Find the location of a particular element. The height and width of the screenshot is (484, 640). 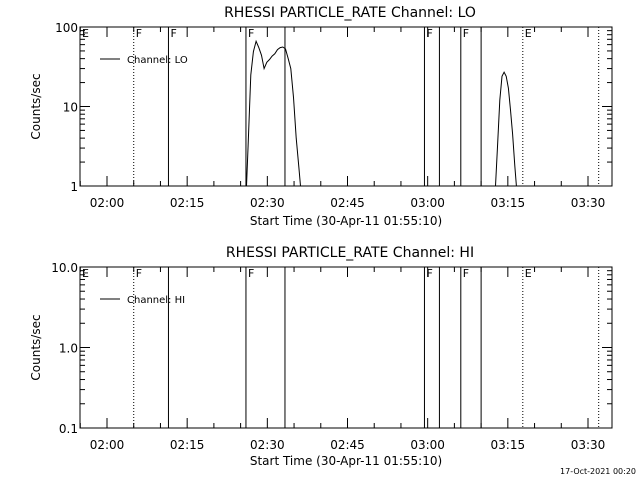

timestamp-label: 17-Oct-2021 00:20 is located at coordinates (598, 471).